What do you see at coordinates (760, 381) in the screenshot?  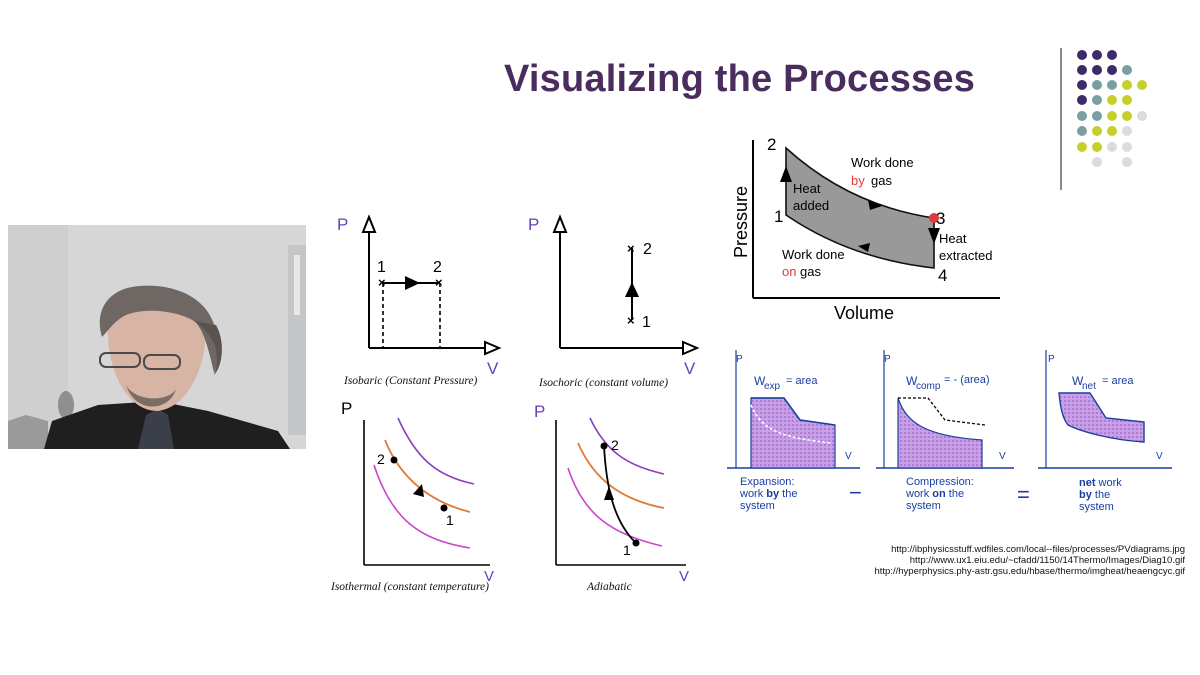 I see `expansion-w: W` at bounding box center [760, 381].